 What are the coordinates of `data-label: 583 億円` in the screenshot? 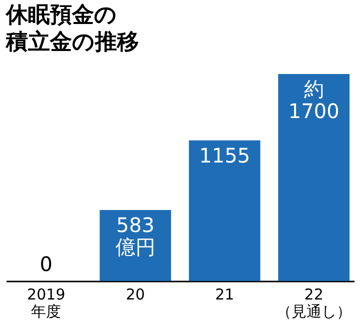 It's located at (135, 236).